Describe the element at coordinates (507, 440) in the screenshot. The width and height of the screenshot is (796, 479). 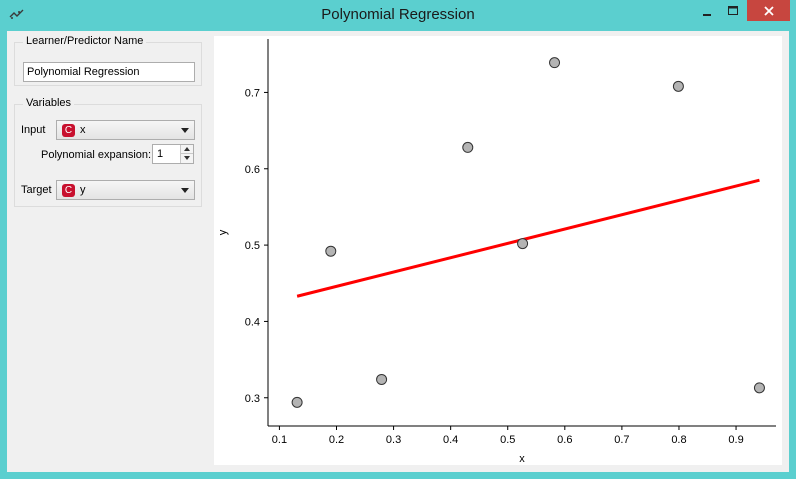
I see `x-tick-label: 0.5` at that location.